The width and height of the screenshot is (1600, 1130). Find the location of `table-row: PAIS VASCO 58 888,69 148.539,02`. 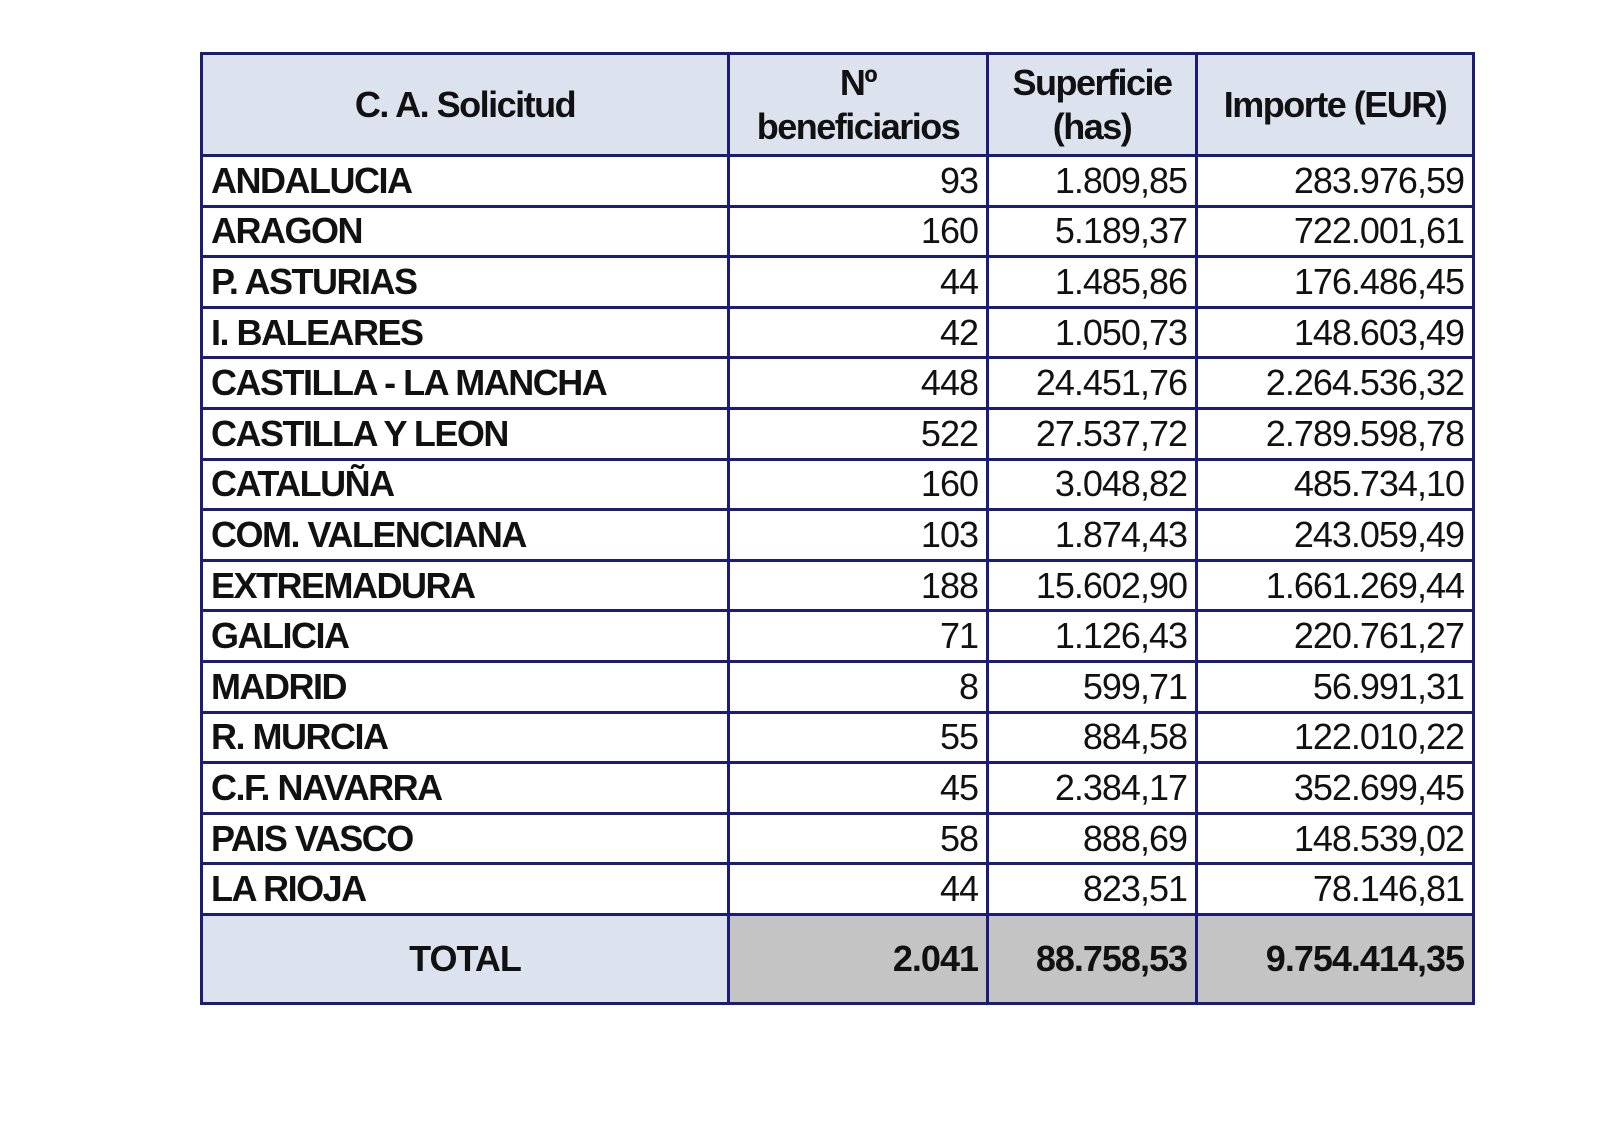

table-row: PAIS VASCO 58 888,69 148.539,02 is located at coordinates (837, 838).